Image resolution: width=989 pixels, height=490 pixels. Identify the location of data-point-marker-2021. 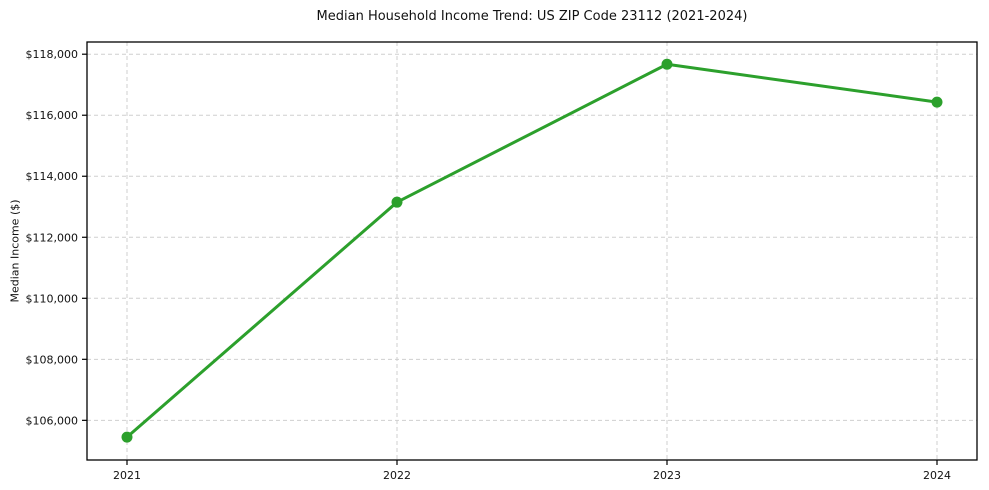
(127, 437).